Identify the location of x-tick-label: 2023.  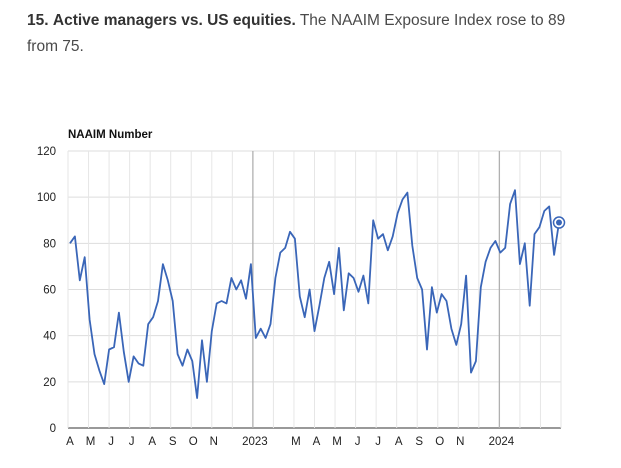
(255, 442).